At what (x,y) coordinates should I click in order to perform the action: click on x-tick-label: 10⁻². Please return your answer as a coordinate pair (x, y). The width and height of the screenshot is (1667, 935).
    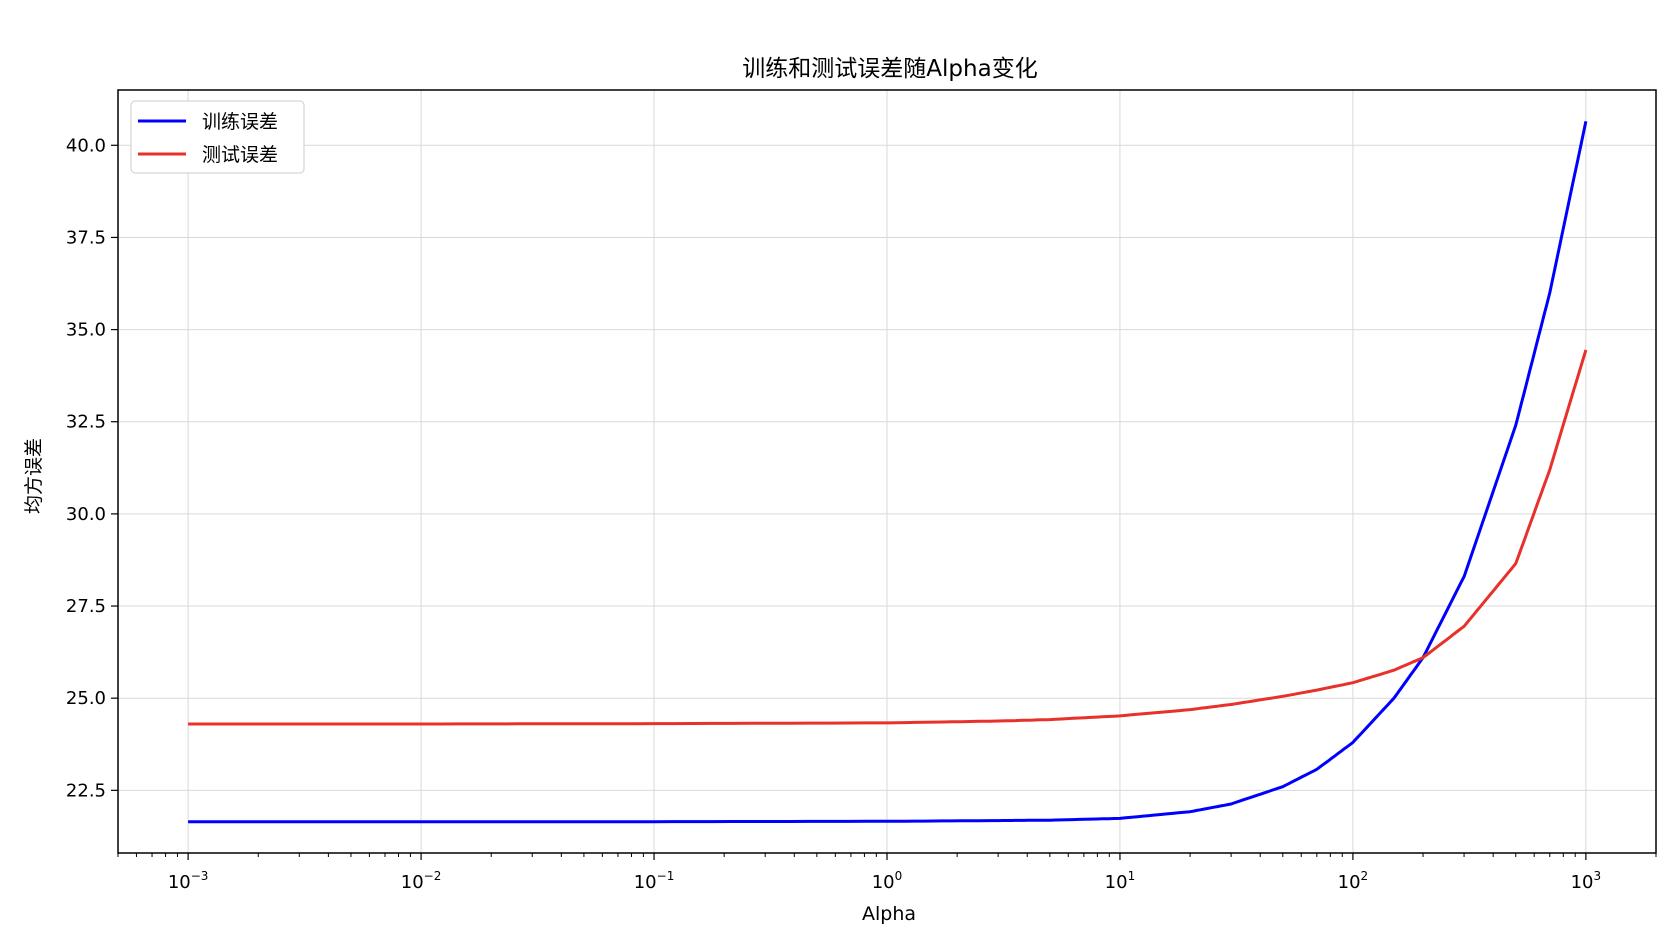
    Looking at the image, I should click on (421, 881).